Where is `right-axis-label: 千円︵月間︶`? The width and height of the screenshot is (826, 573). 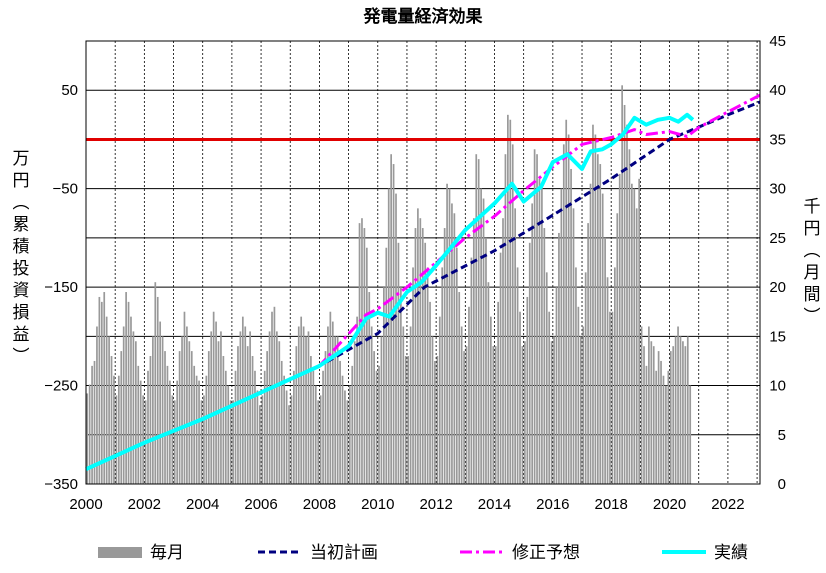 right-axis-label: 千円︵月間︶ is located at coordinates (812, 262).